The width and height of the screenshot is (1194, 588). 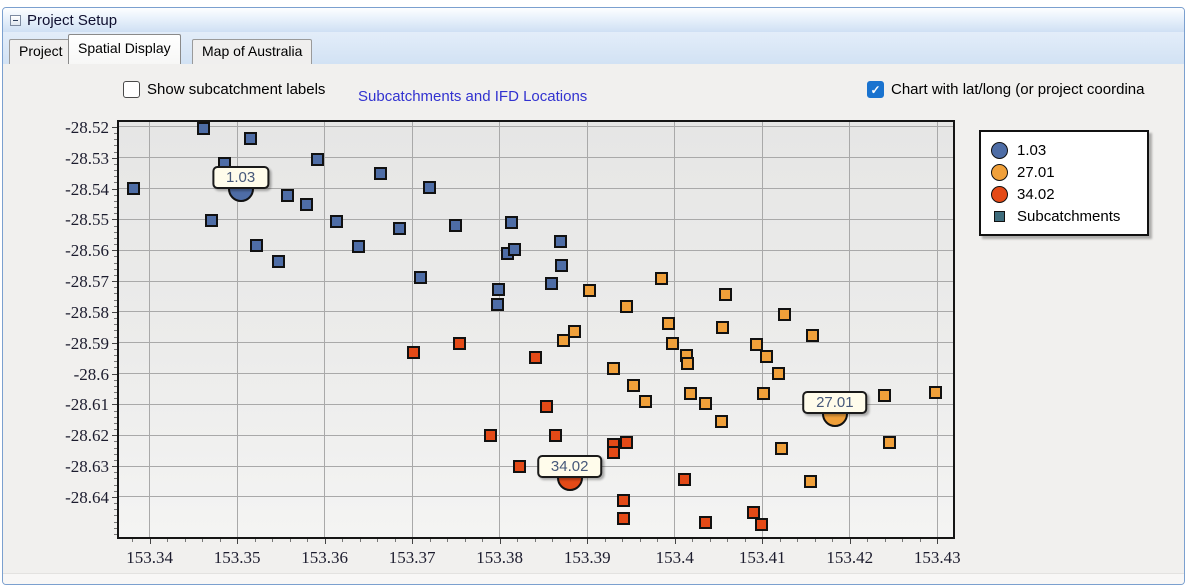 What do you see at coordinates (15, 20) in the screenshot?
I see `collapse-icon` at bounding box center [15, 20].